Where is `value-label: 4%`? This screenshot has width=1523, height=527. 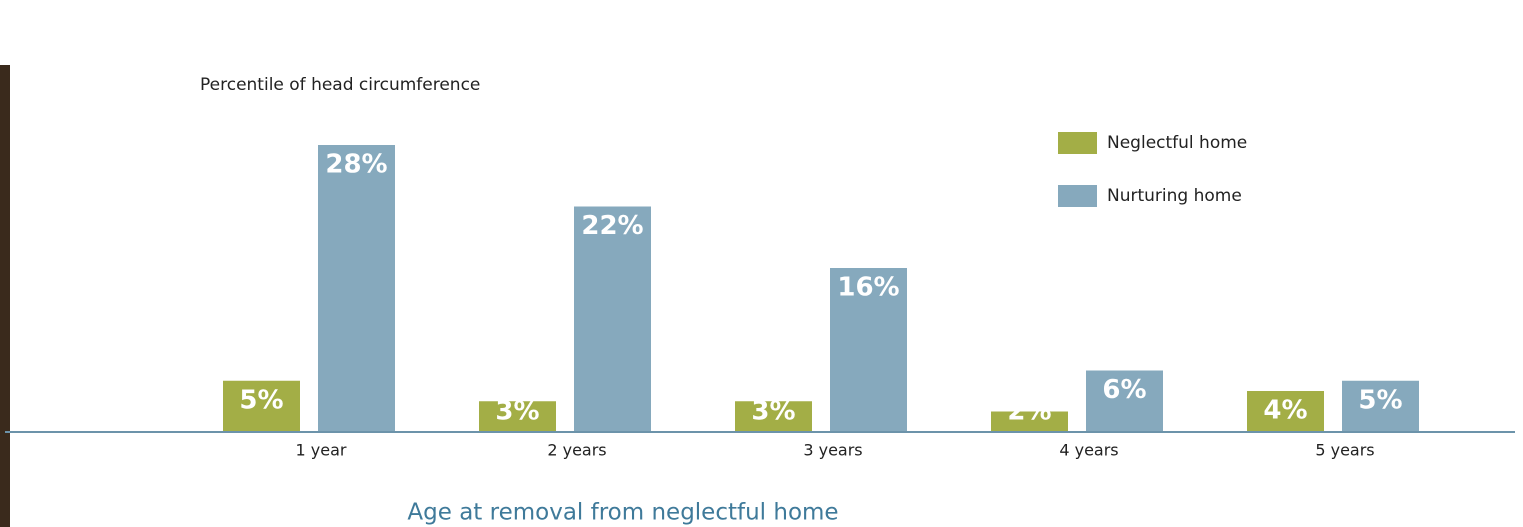
value-label: 4% is located at coordinates (1285, 411).